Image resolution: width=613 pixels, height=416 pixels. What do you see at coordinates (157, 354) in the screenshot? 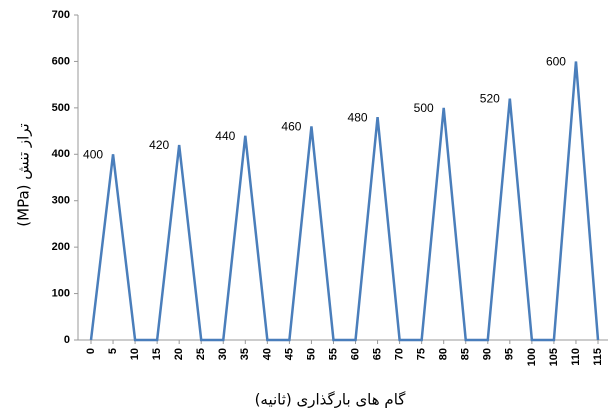
I see `x-tick-label: 15` at bounding box center [157, 354].